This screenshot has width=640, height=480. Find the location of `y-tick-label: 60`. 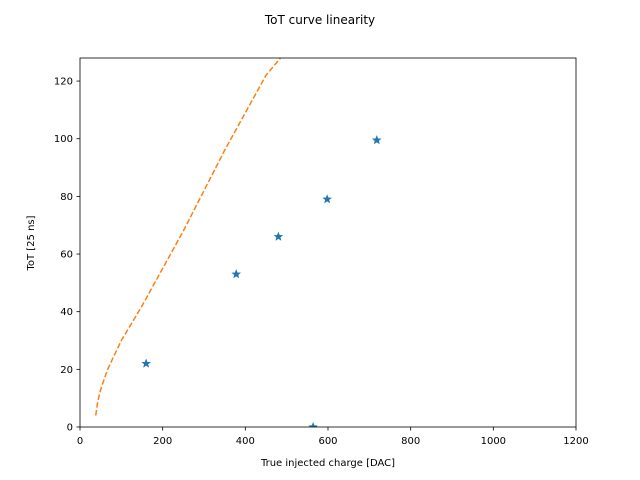

y-tick-label: 60 is located at coordinates (66, 255).